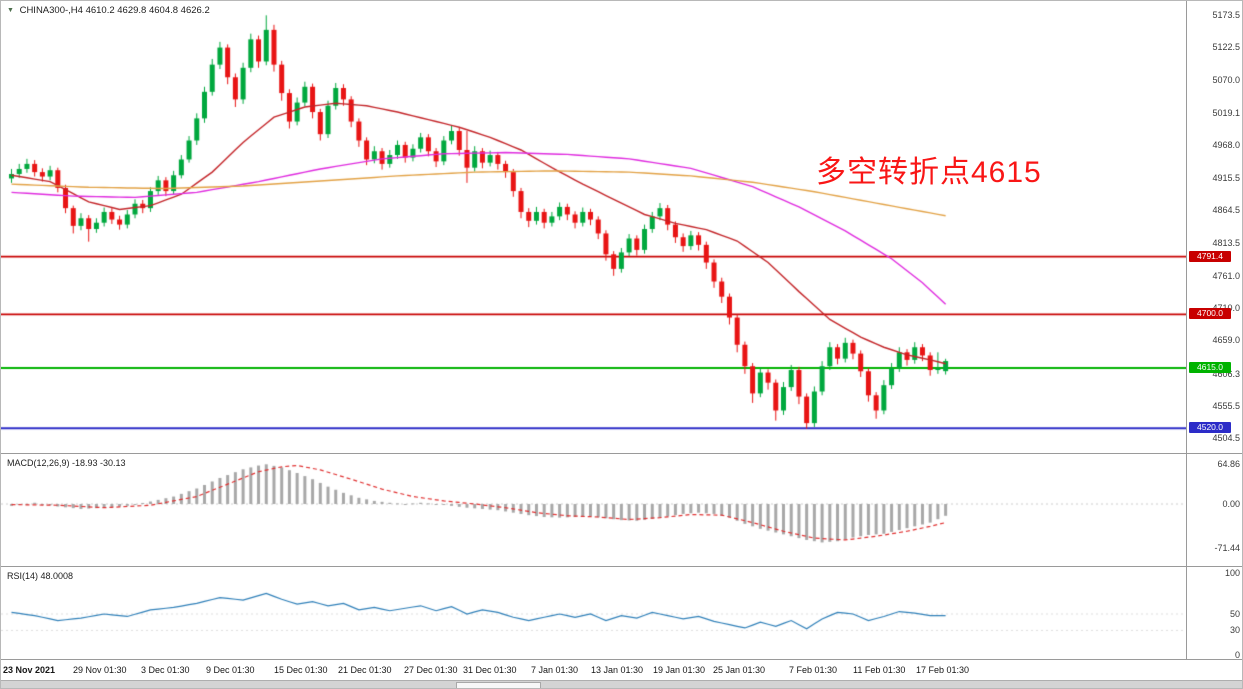 The height and width of the screenshot is (689, 1243). I want to click on time-axis-label: 9 Dec 01:30, so click(230, 670).